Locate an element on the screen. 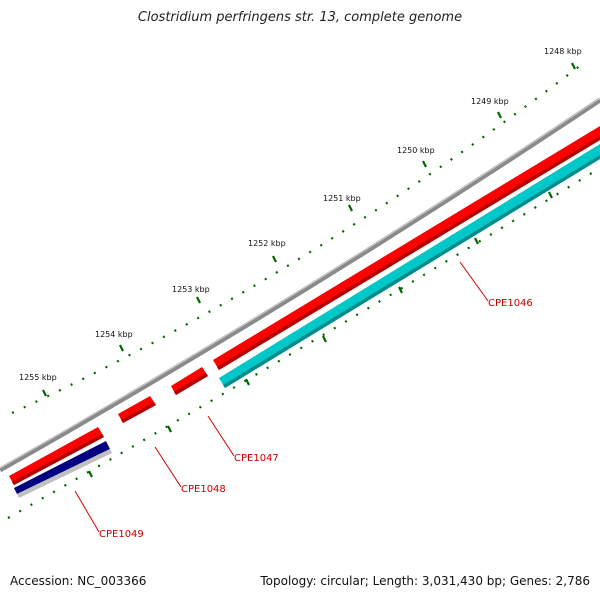 The image size is (600, 600). gene-arrow-CPE1047-shade is located at coordinates (191, 384).